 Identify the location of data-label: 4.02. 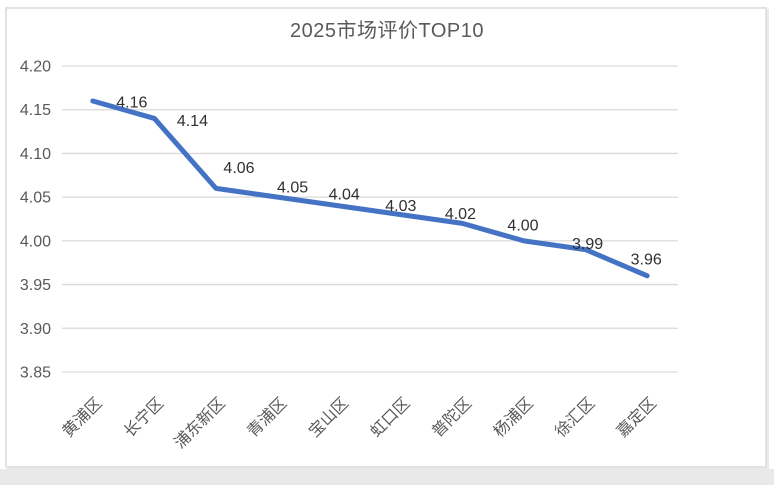
(460, 214).